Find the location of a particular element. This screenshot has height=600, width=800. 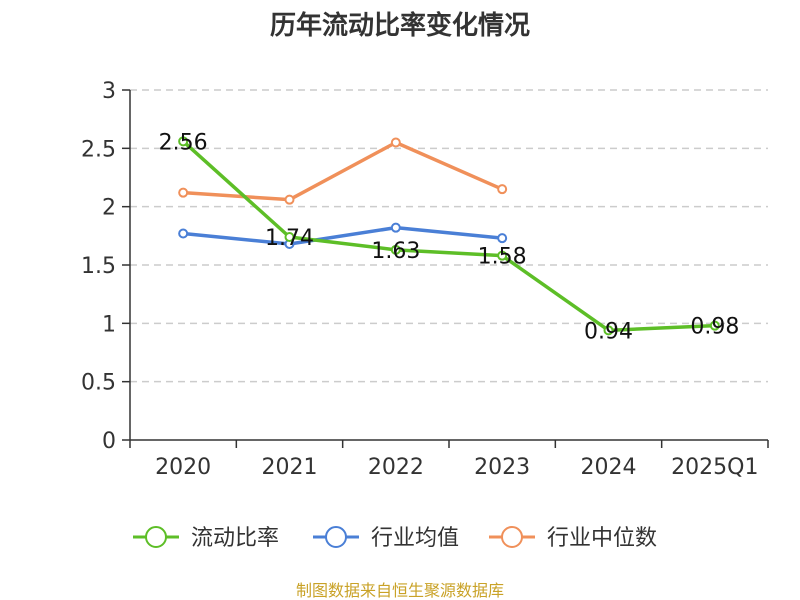

data-label: 2.56 is located at coordinates (183, 142).